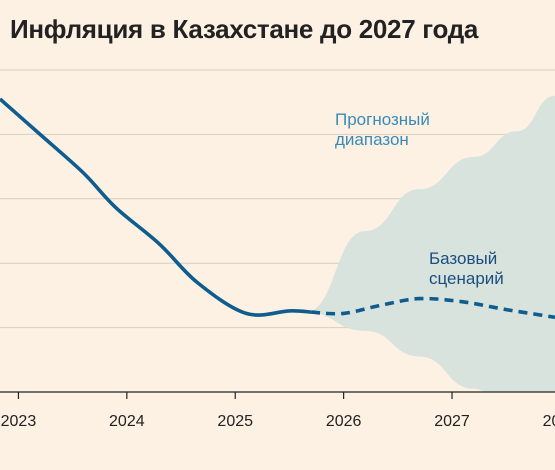 This screenshot has height=470, width=555. I want to click on x-tick-label-2024: 2024, so click(127, 421).